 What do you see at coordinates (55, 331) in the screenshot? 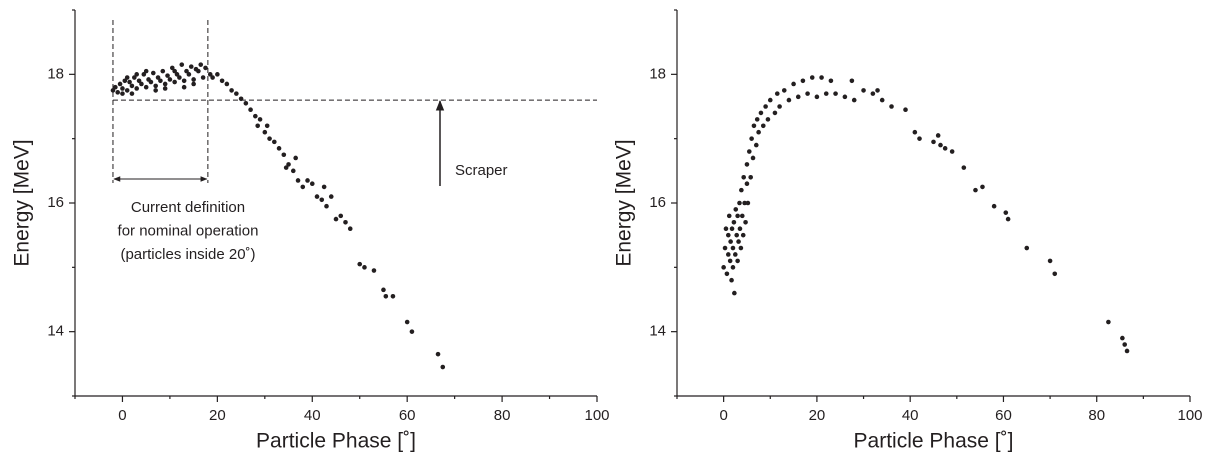
I see `y-tick-label: 14` at bounding box center [55, 331].